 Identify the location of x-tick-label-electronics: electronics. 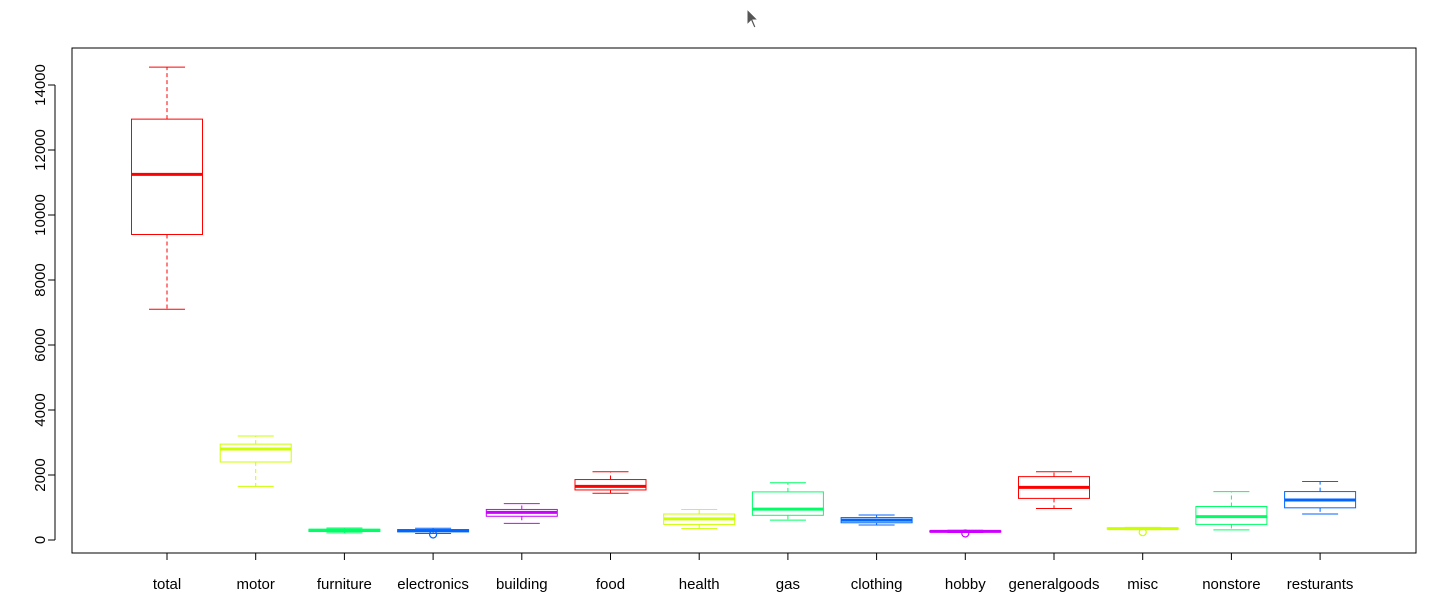
(433, 584).